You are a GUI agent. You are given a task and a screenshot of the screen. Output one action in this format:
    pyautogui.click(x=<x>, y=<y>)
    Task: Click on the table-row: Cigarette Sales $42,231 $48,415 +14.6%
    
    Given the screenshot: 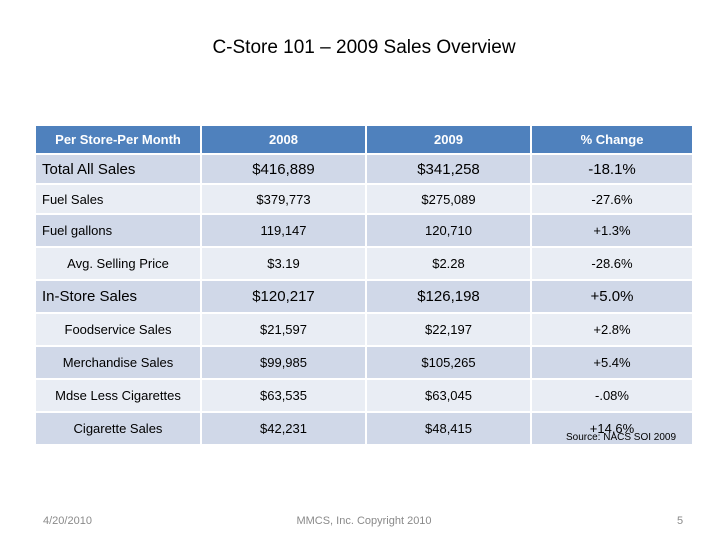 What is the action you would take?
    pyautogui.click(x=364, y=429)
    